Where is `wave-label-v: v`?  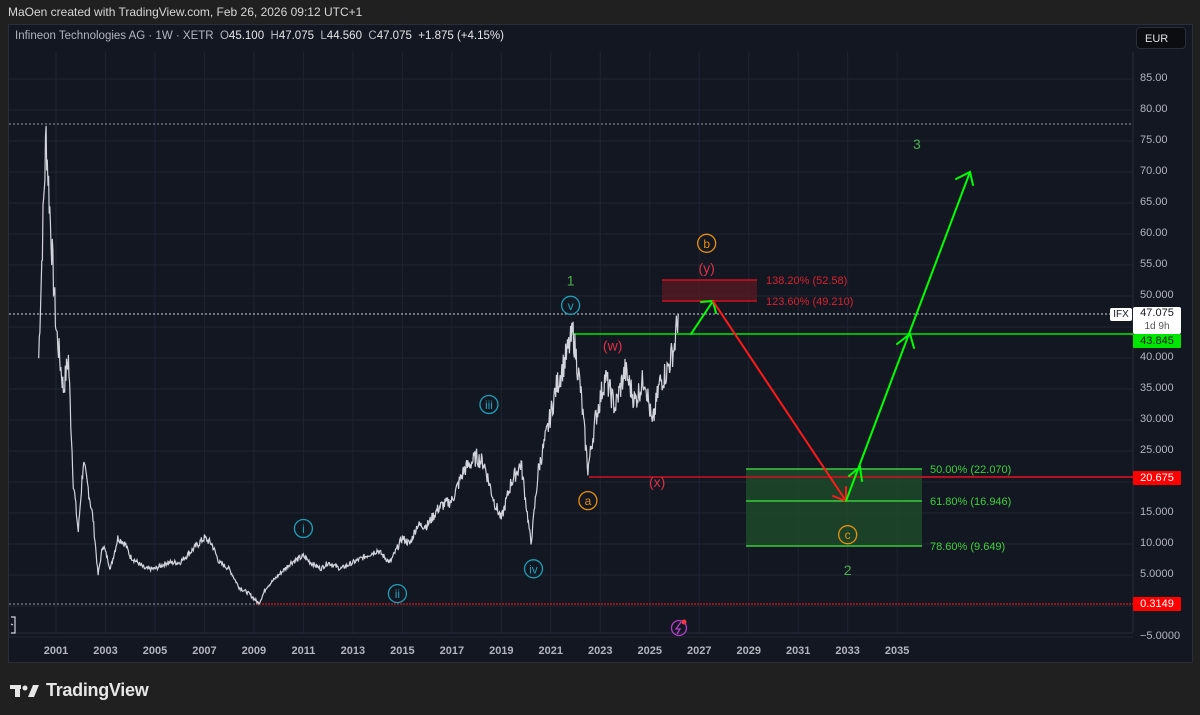
wave-label-v: v is located at coordinates (570, 305).